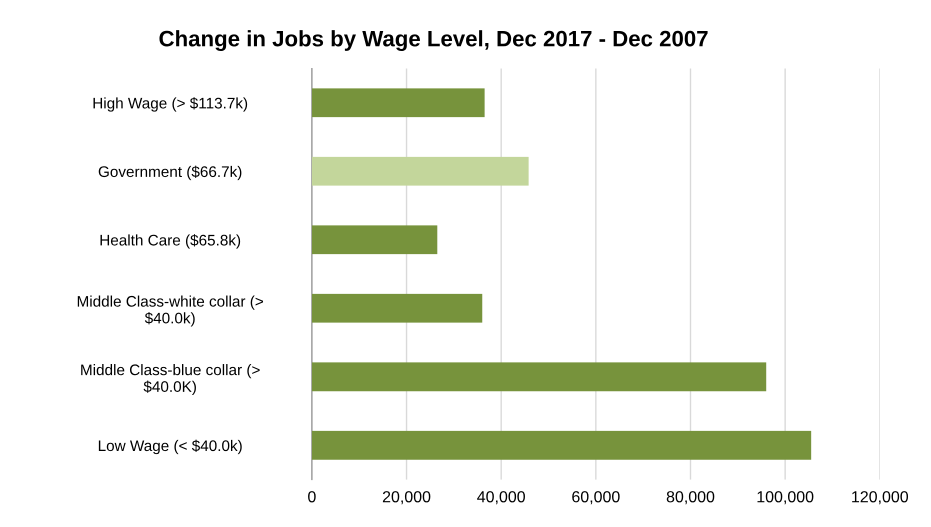  Describe the element at coordinates (690, 497) in the screenshot. I see `x-tick-label: 80,000` at that location.